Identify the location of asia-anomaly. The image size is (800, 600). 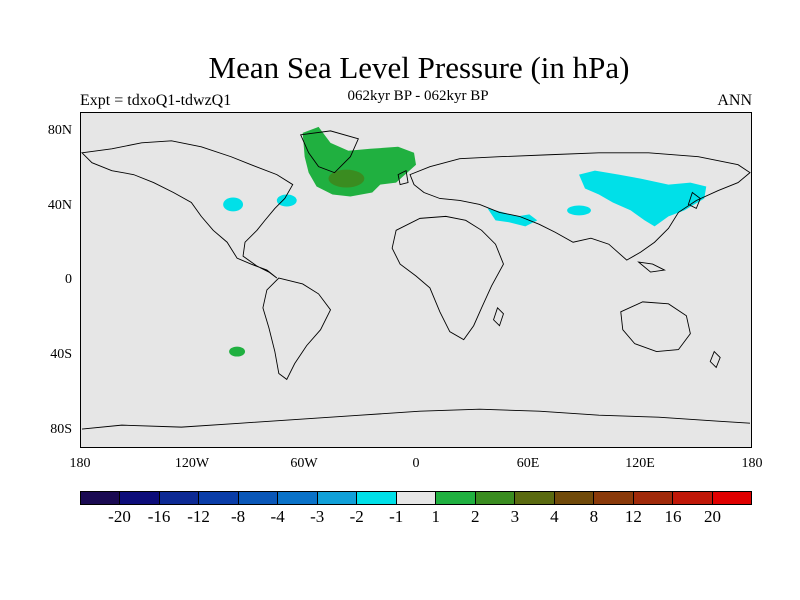
(643, 198).